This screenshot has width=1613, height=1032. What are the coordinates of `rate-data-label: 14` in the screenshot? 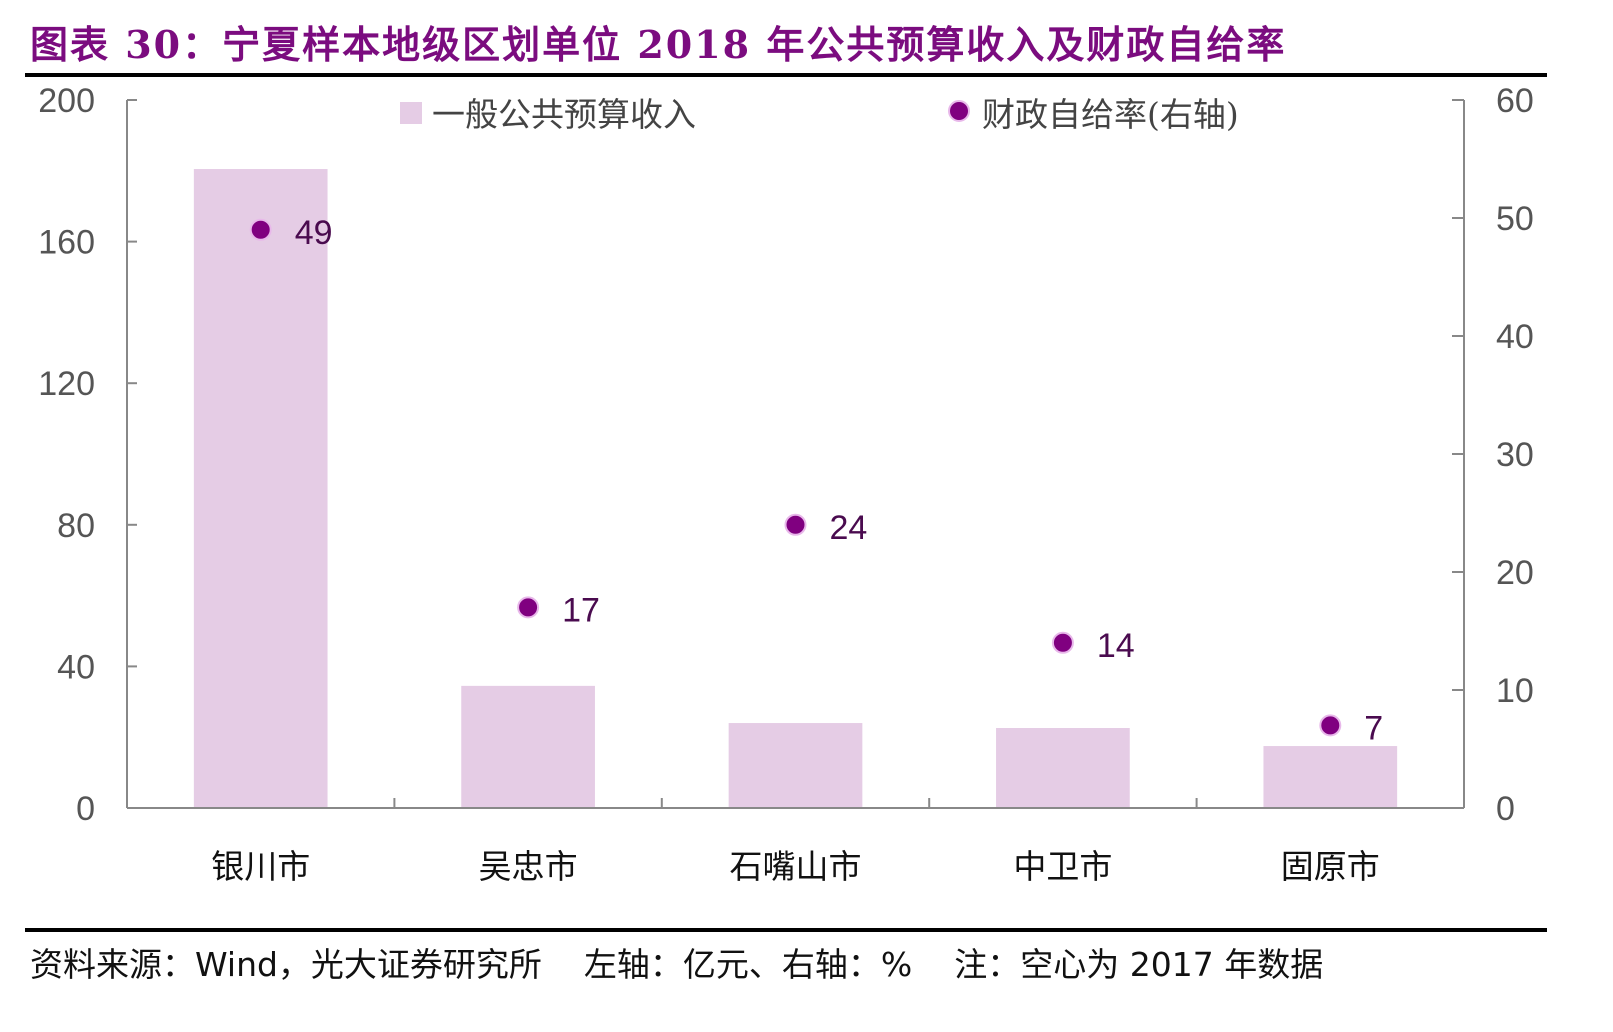 It's located at (1116, 646).